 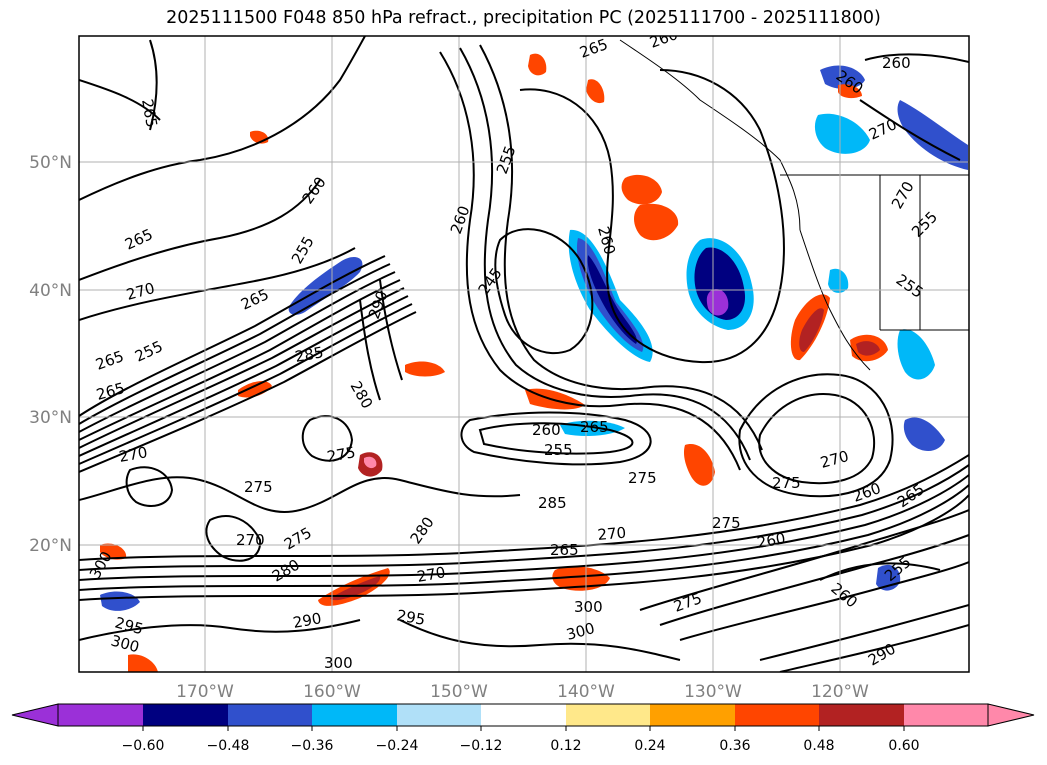 What do you see at coordinates (50, 418) in the screenshot?
I see `lat-label-30n: 30°N` at bounding box center [50, 418].